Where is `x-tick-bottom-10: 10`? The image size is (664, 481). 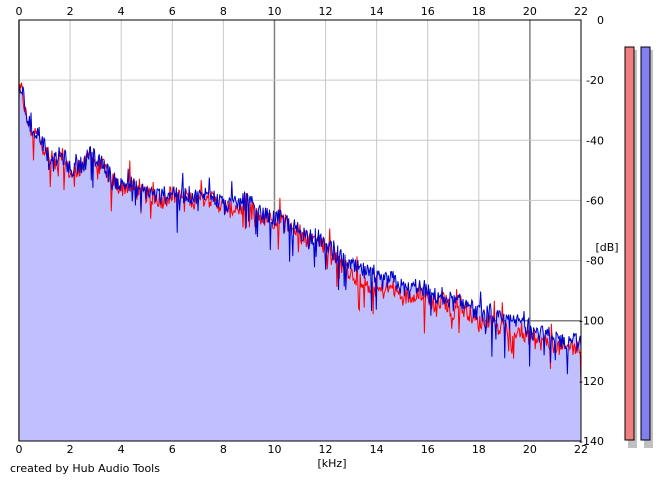 x-tick-bottom-10: 10 is located at coordinates (274, 449).